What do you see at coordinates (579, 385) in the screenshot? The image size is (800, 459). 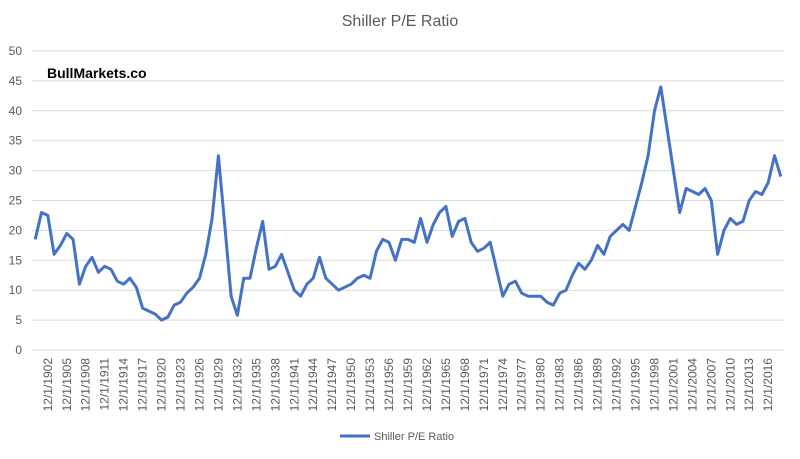 I see `x-tick-label: 12/1/1986` at bounding box center [579, 385].